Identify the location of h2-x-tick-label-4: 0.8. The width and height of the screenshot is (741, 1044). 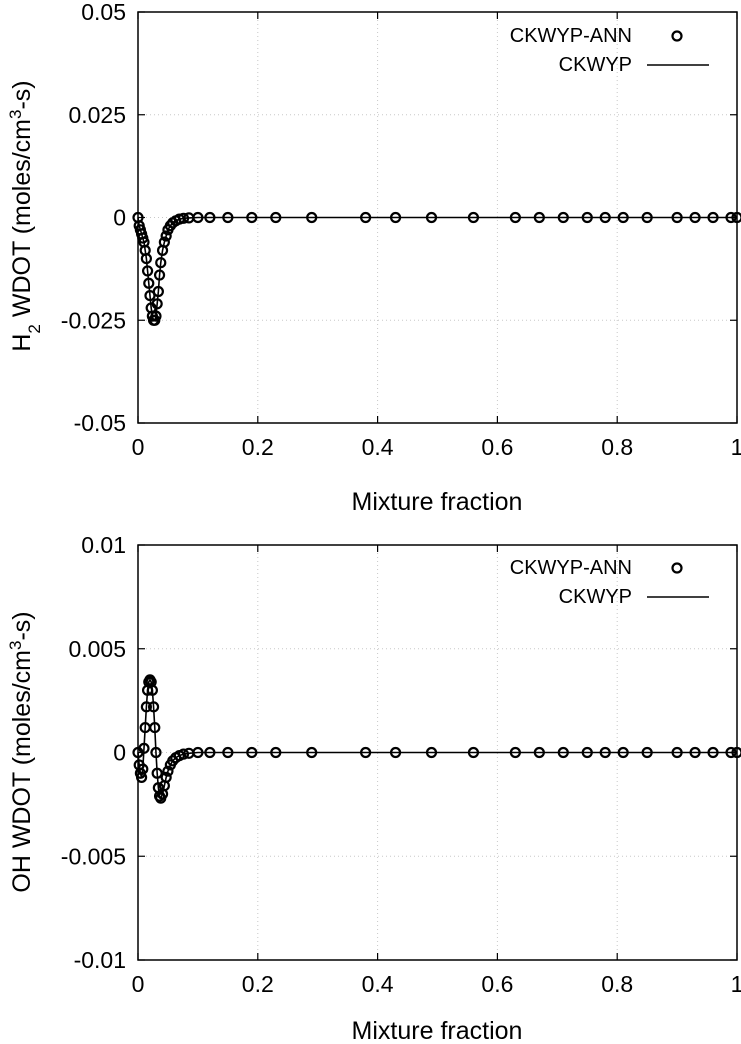
(617, 447).